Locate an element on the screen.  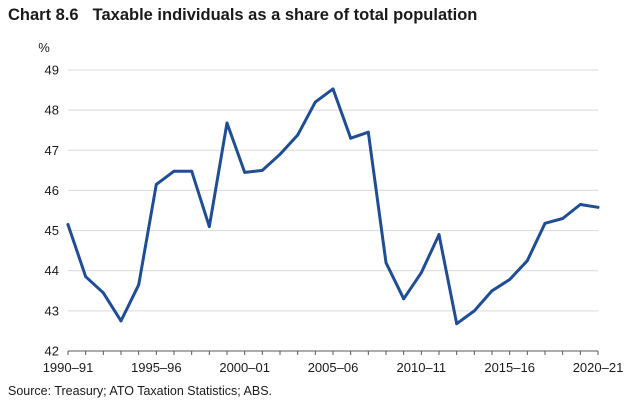
y-tick-label: 48 is located at coordinates (52, 110).